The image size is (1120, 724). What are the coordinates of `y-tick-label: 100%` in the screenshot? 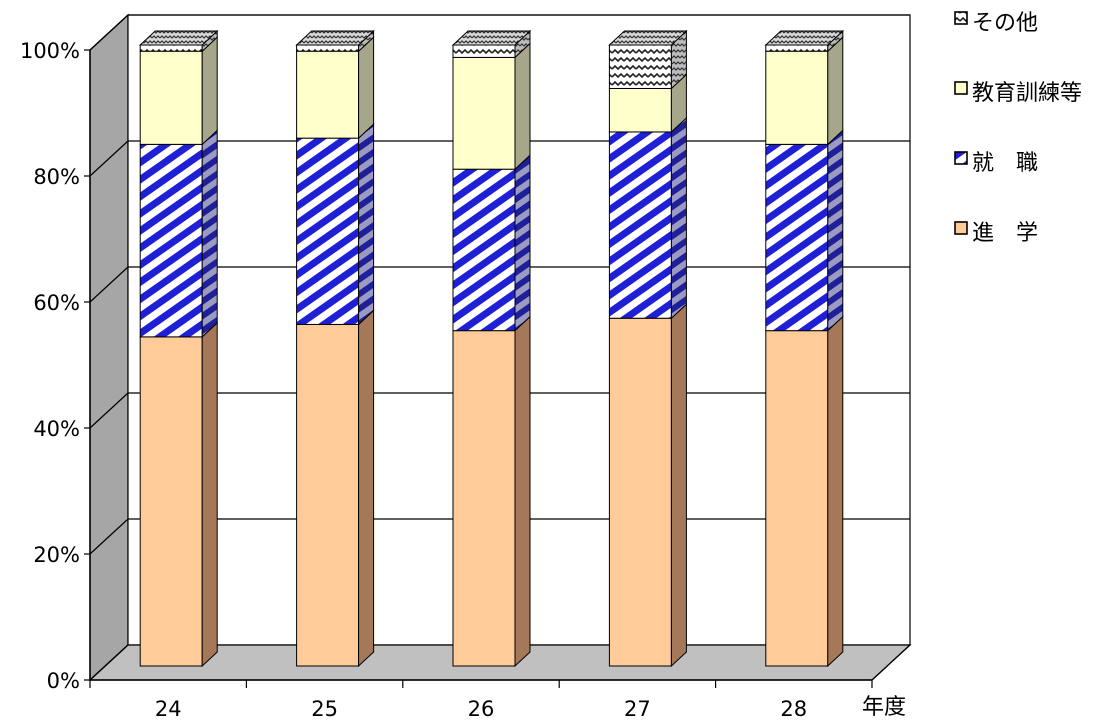 It's located at (50, 51).